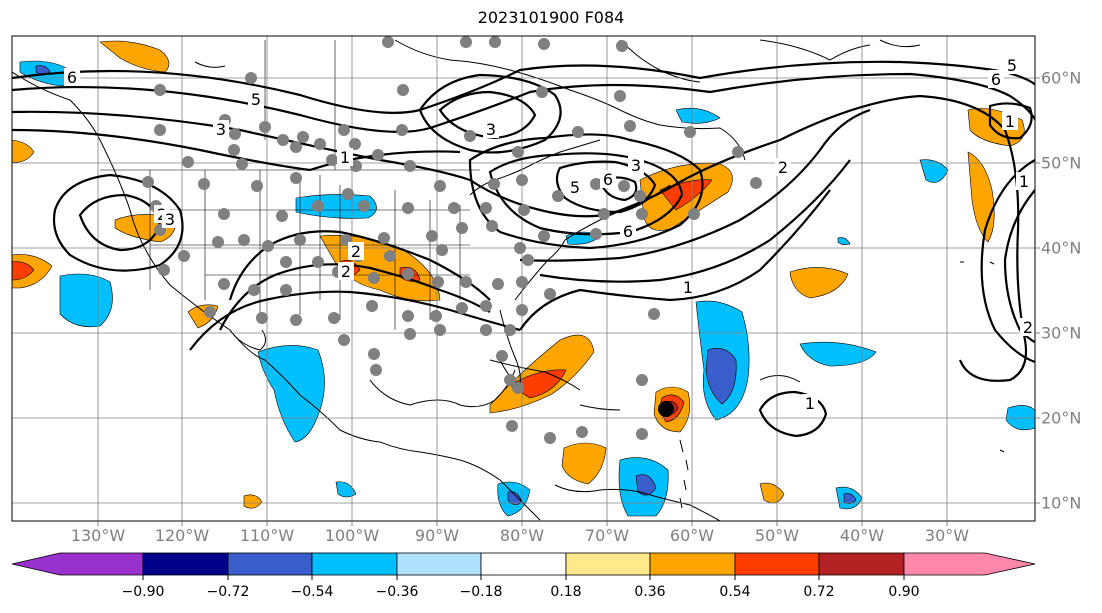 Image resolution: width=1102 pixels, height=613 pixels. Describe the element at coordinates (228, 592) in the screenshot. I see `colorbar-tick-label: −0.72` at that location.